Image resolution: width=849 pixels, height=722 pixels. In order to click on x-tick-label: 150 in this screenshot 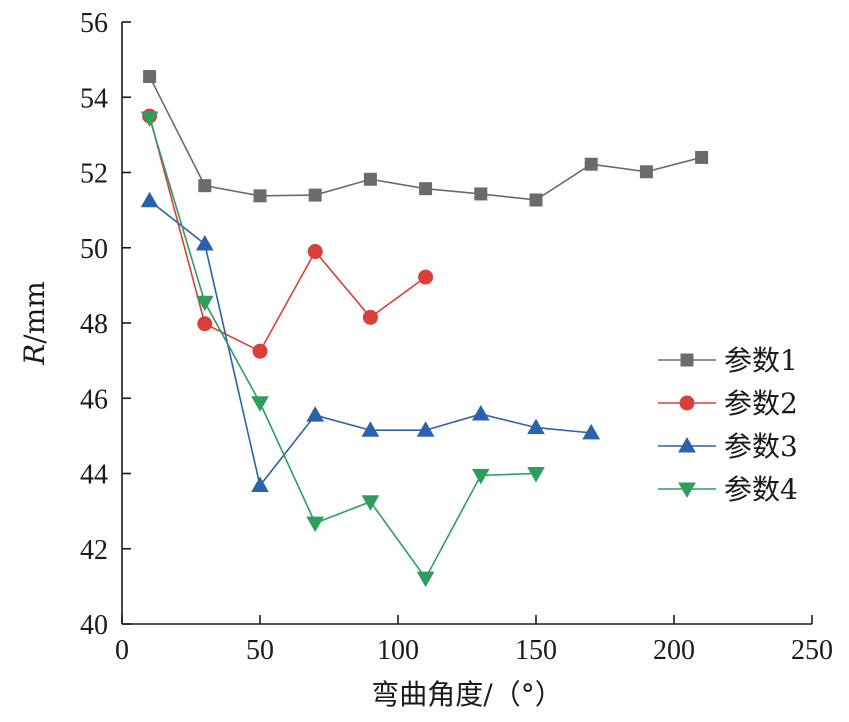, I will do `click(536, 650)`.